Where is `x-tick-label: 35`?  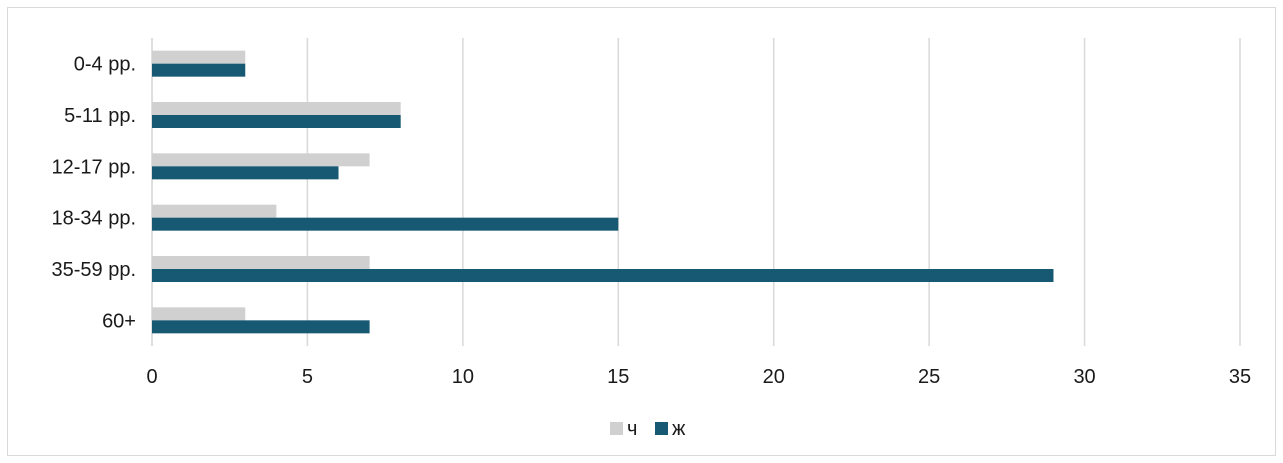 x-tick-label: 35 is located at coordinates (1240, 377).